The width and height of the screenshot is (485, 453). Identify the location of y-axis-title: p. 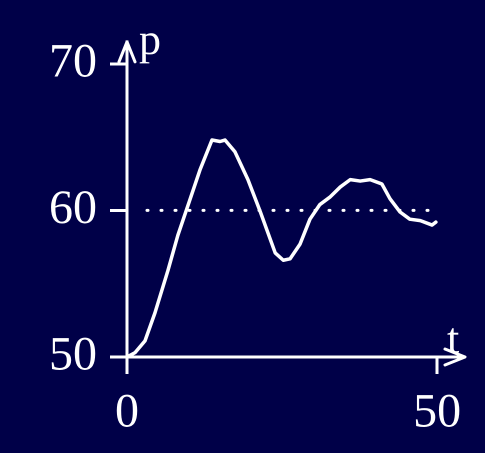
(150, 39).